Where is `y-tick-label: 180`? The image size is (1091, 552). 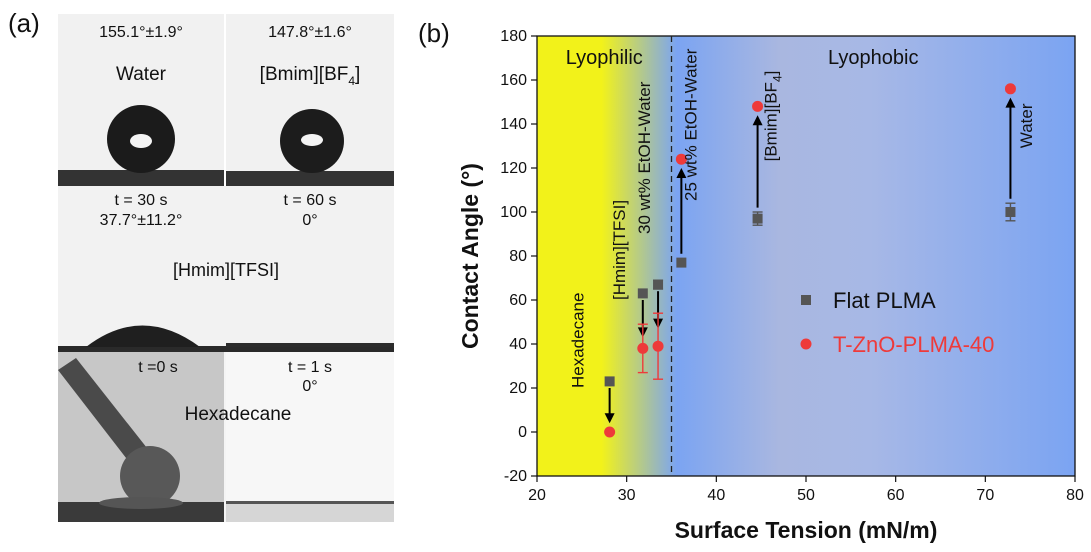
y-tick-label: 180 is located at coordinates (513, 36).